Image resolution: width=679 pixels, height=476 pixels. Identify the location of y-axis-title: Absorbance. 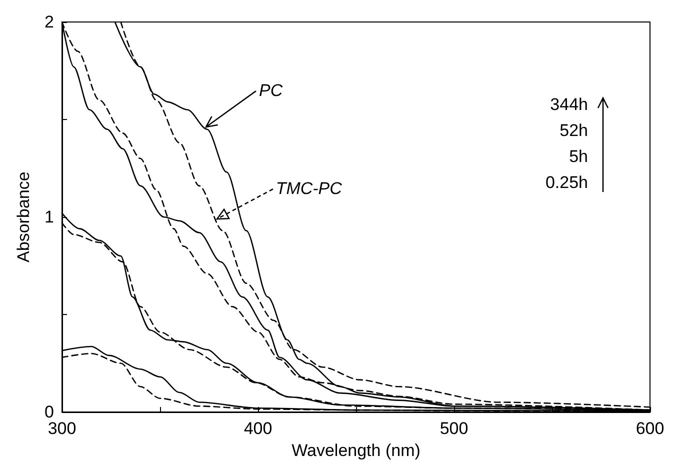
(23, 217).